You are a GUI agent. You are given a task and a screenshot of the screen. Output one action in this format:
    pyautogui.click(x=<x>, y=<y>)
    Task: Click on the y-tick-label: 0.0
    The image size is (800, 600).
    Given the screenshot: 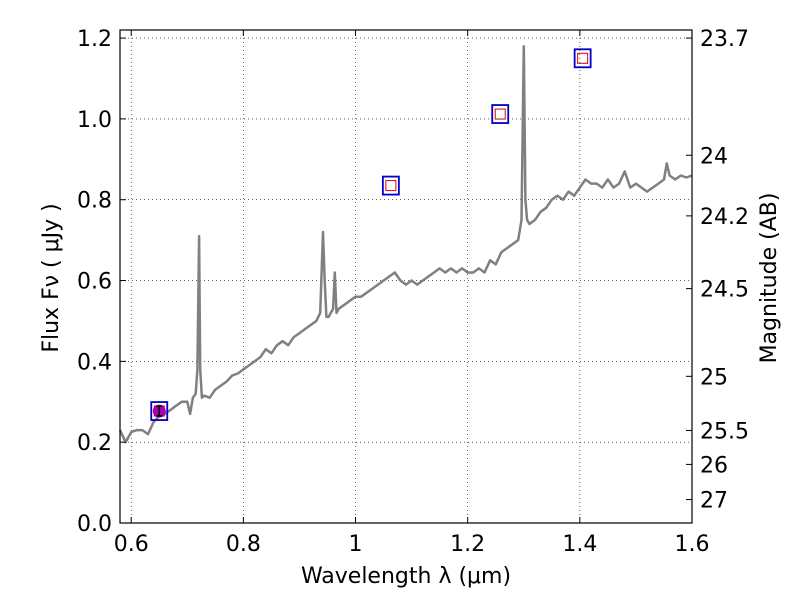 What is the action you would take?
    pyautogui.click(x=94, y=524)
    